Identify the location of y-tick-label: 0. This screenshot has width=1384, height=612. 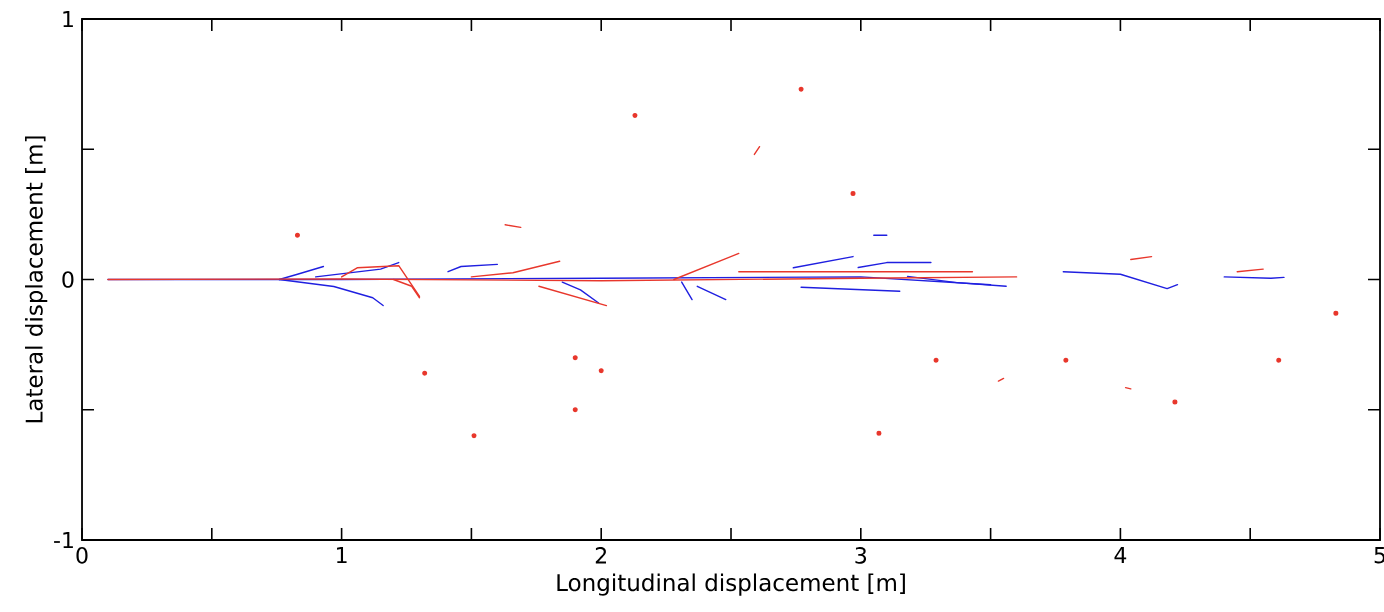
(68, 279).